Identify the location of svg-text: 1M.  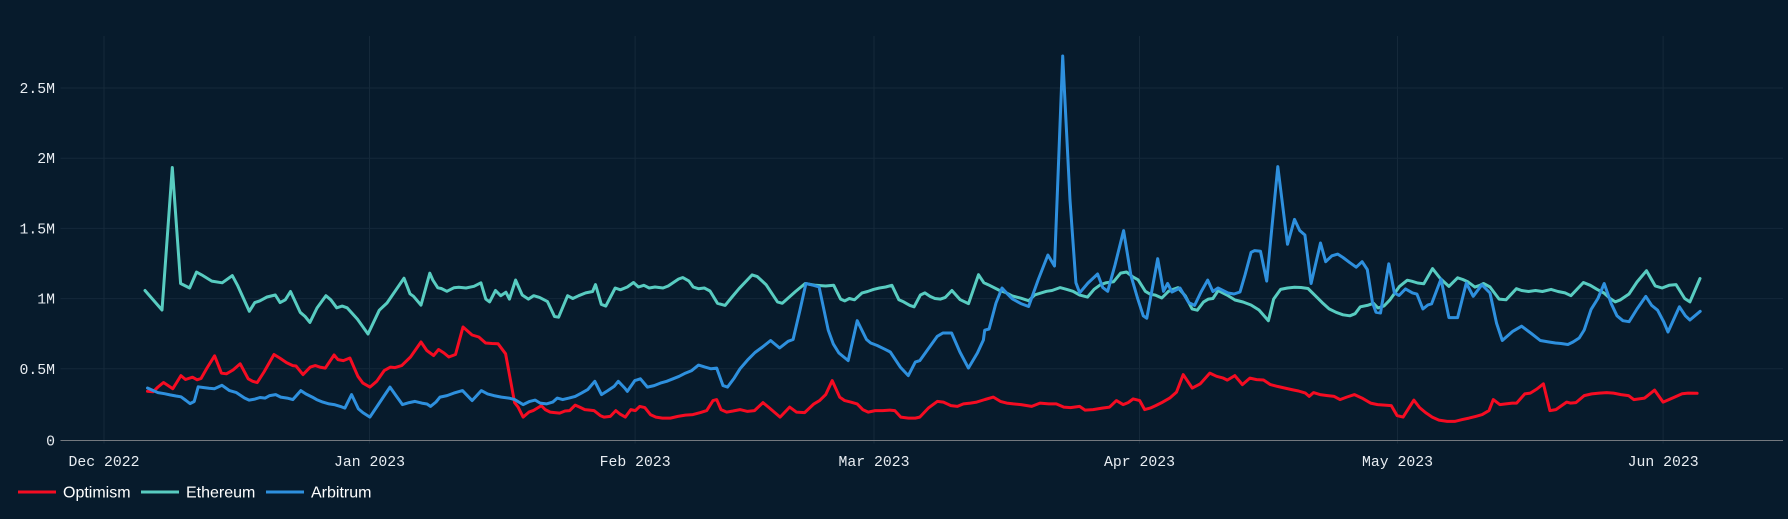
(46, 301).